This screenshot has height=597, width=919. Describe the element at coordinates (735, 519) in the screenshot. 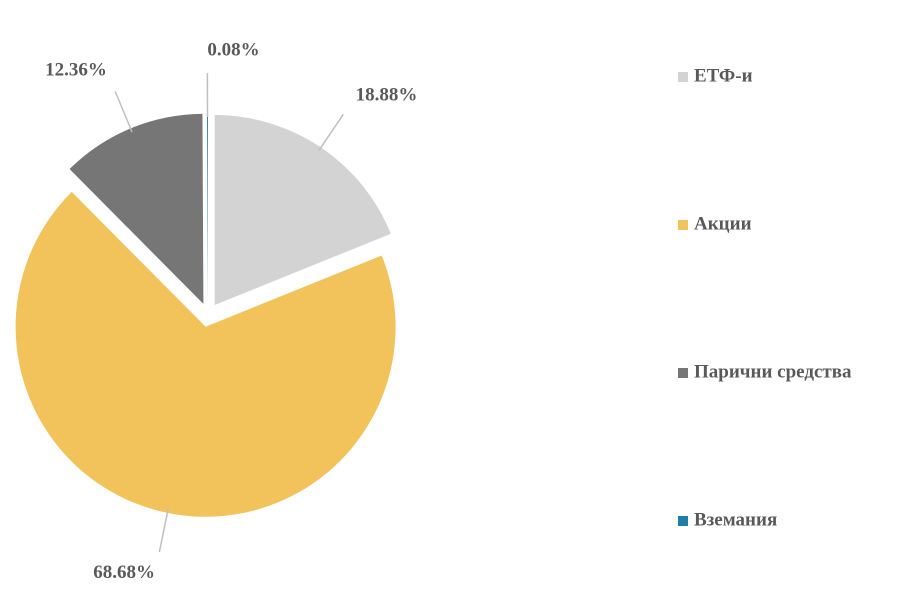

I see `legend-label: Вземания` at that location.